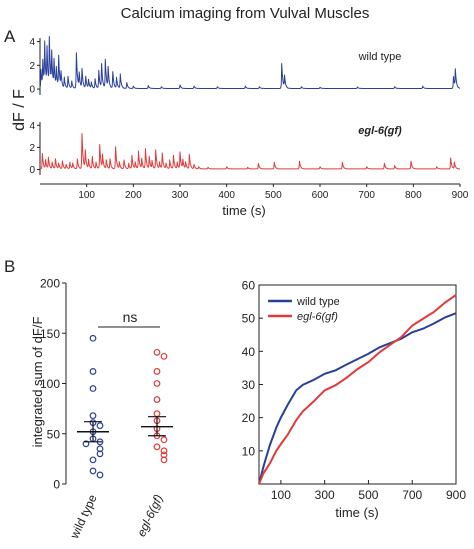 This screenshot has width=474, height=549. Describe the element at coordinates (125, 406) in the screenshot. I see `integrated-sum-points` at that location.